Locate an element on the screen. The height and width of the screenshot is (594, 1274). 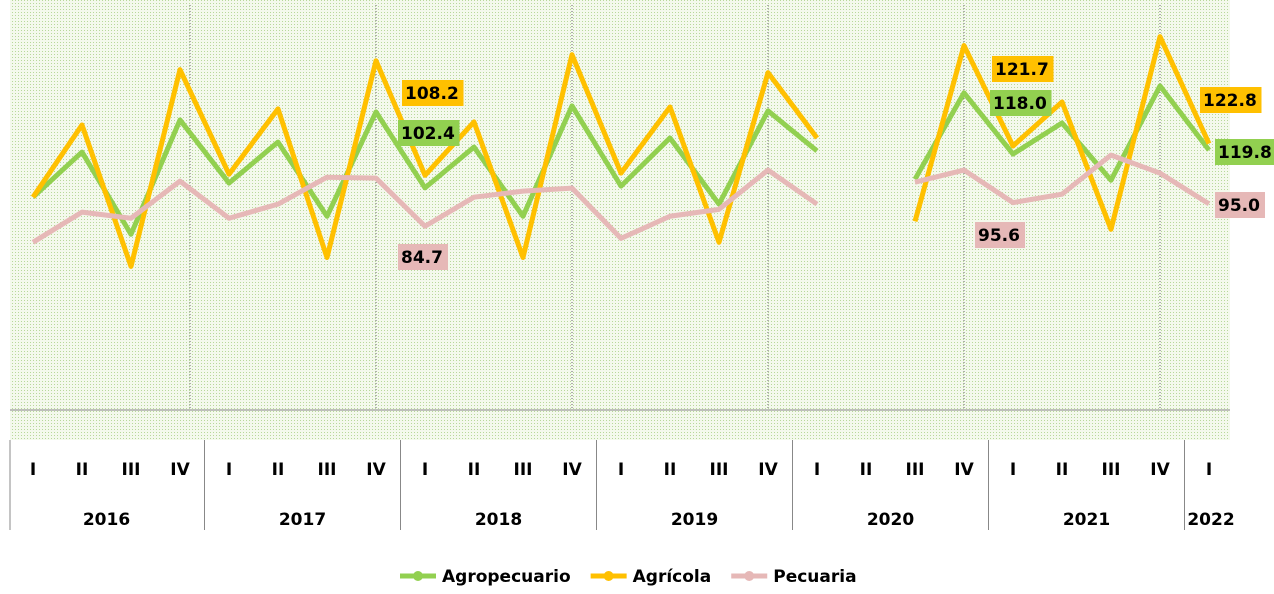
data-label: 119.8 is located at coordinates (1245, 153).